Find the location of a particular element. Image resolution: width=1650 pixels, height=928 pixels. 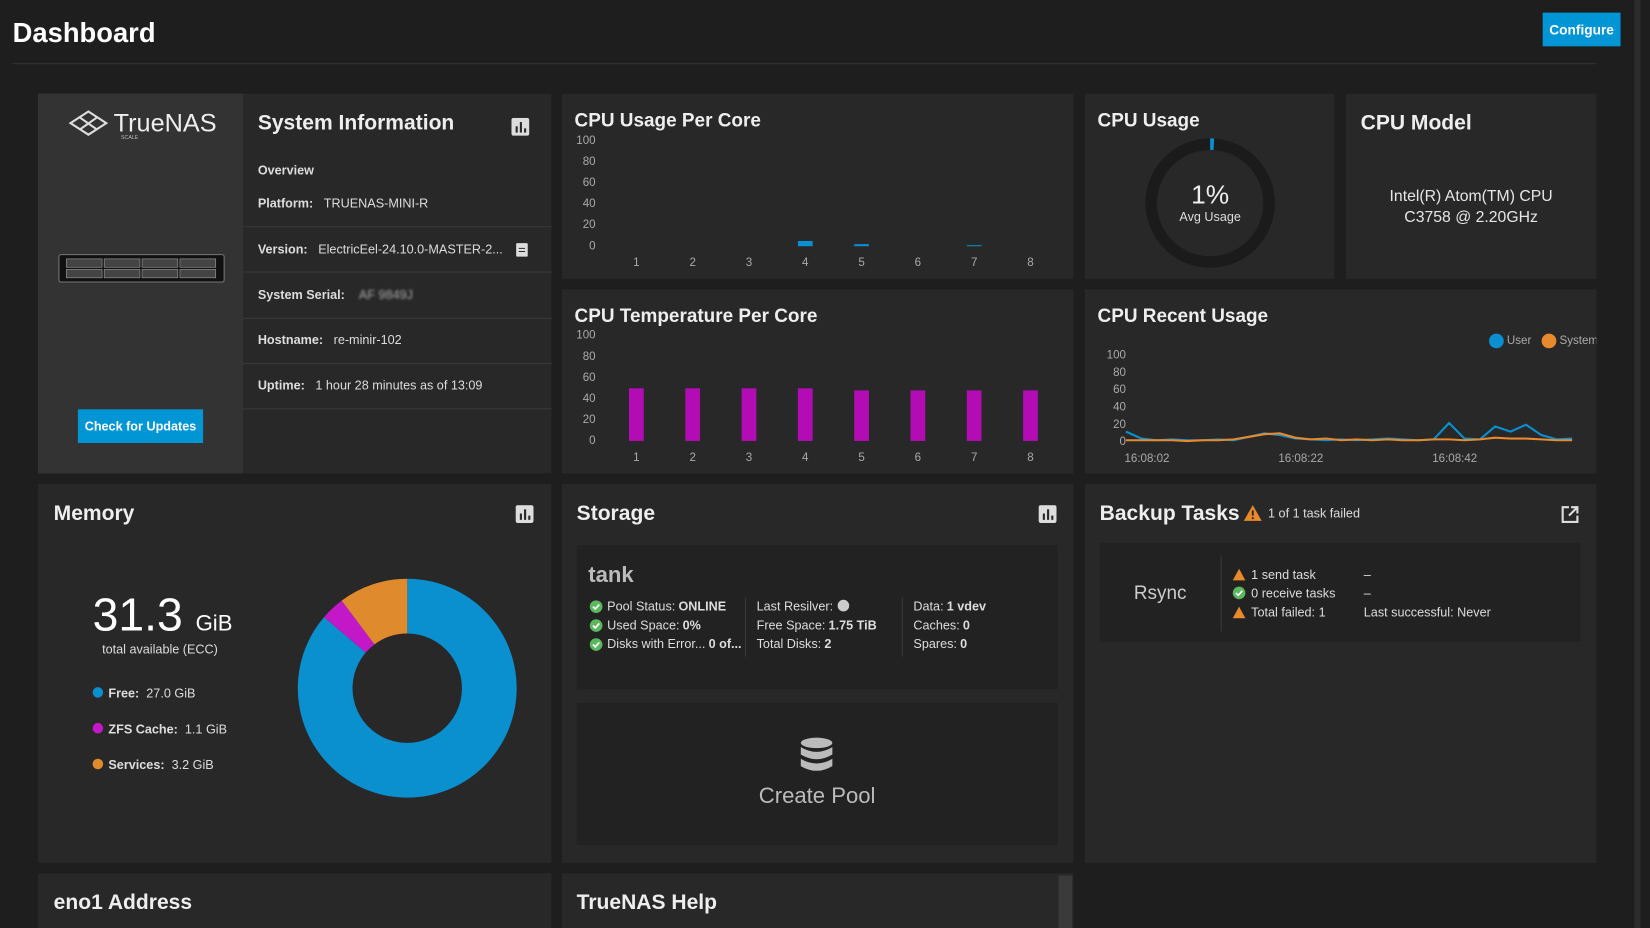

check-updates-button: Check for Updates is located at coordinates (140, 426).